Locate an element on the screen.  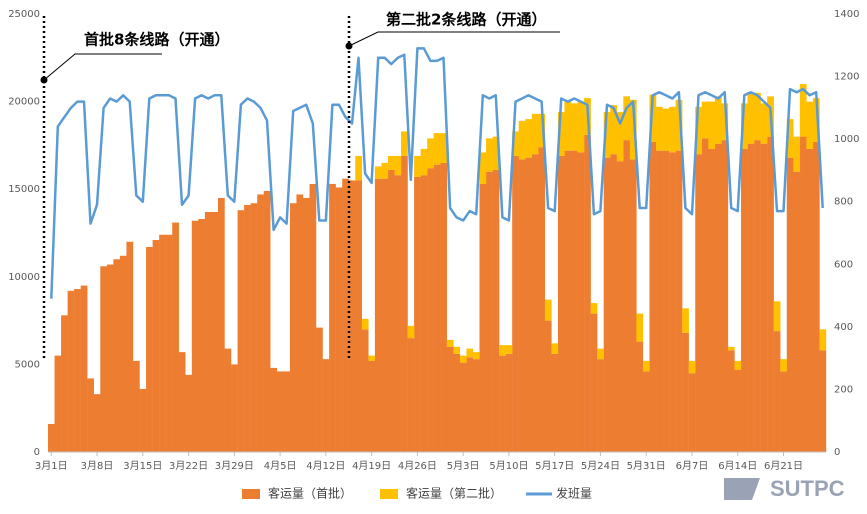
x-tick-label: 6月14日 is located at coordinates (737, 466).